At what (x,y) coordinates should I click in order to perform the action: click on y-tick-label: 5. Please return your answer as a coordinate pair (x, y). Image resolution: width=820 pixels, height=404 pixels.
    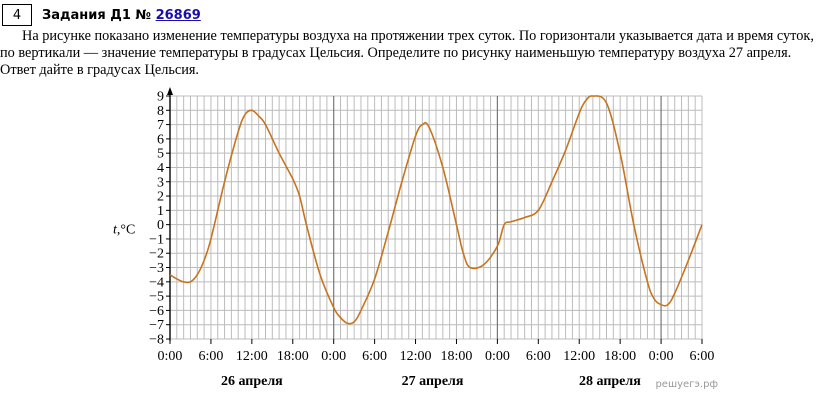
    Looking at the image, I should click on (160, 154).